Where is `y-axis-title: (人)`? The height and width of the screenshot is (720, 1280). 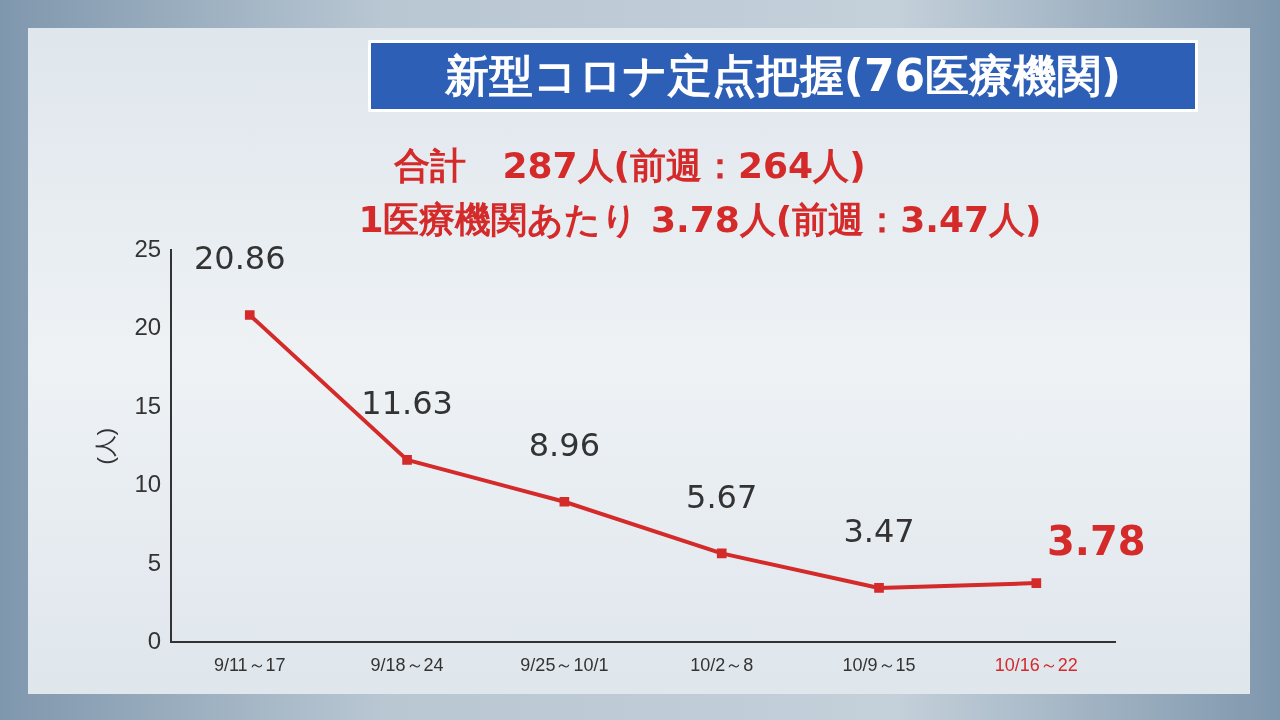
y-axis-title: (人) is located at coordinates (106, 446).